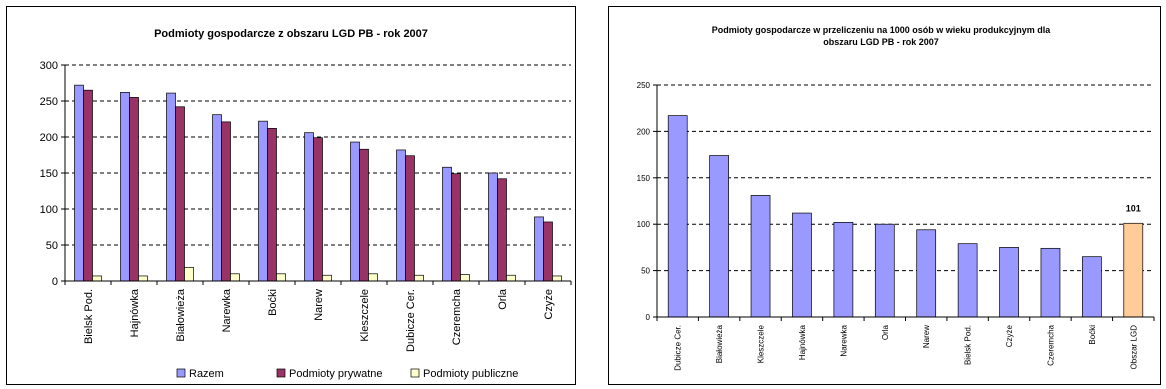  I want to click on bar-podmioty-prywatne-czy-e, so click(548, 251).